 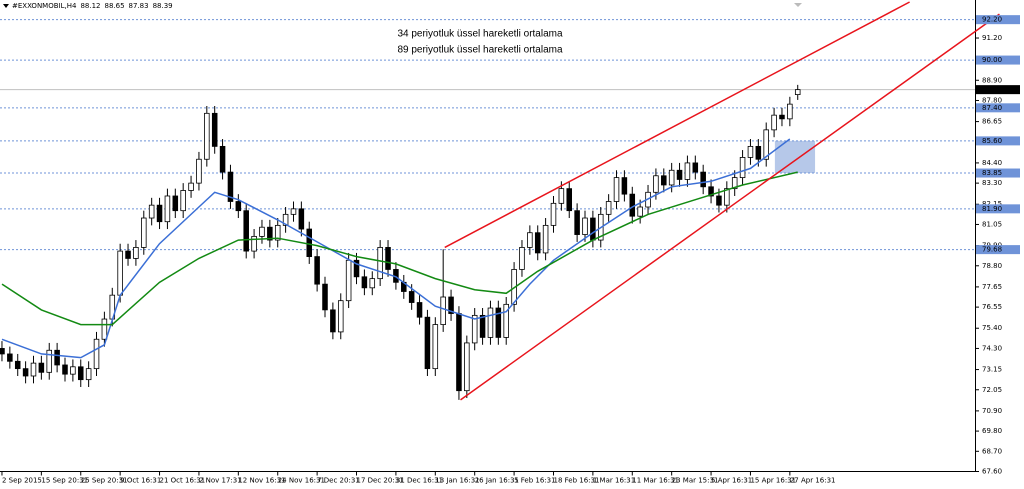 What do you see at coordinates (992, 328) in the screenshot?
I see `y-tick-label: 75.40` at bounding box center [992, 328].